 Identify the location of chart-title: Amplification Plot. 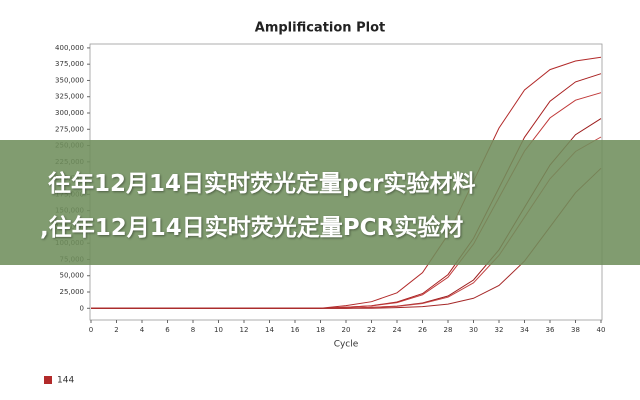
(320, 28).